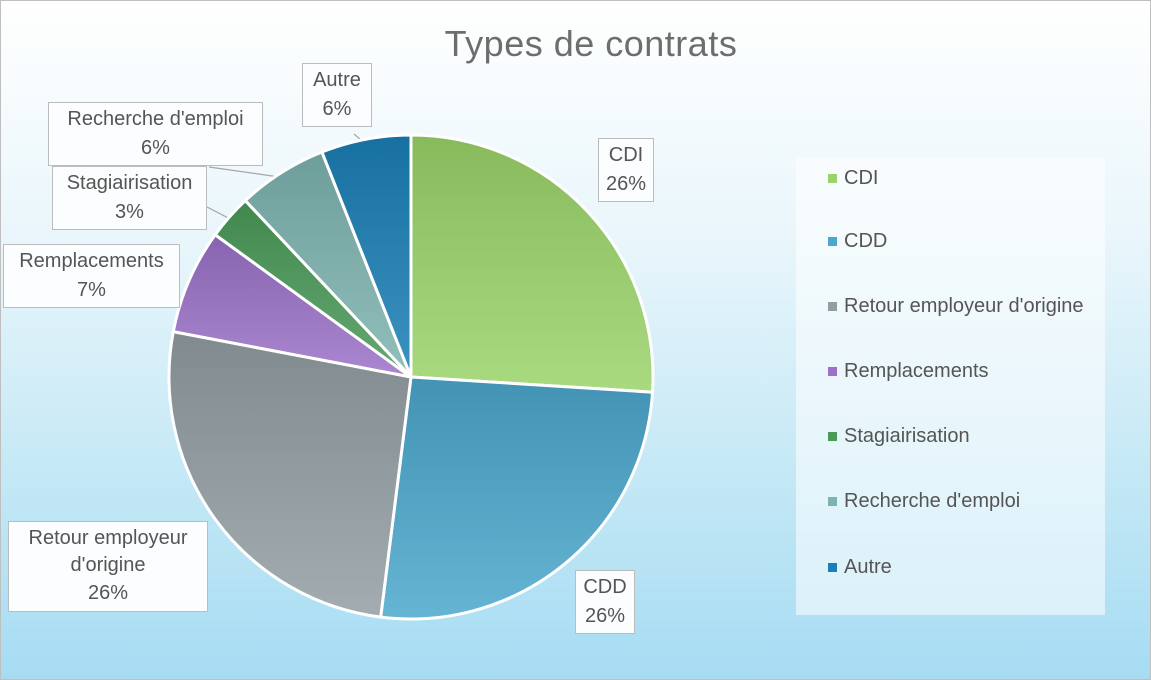  I want to click on callout-stagiairisation: Stagiairisation 3%, so click(129, 198).